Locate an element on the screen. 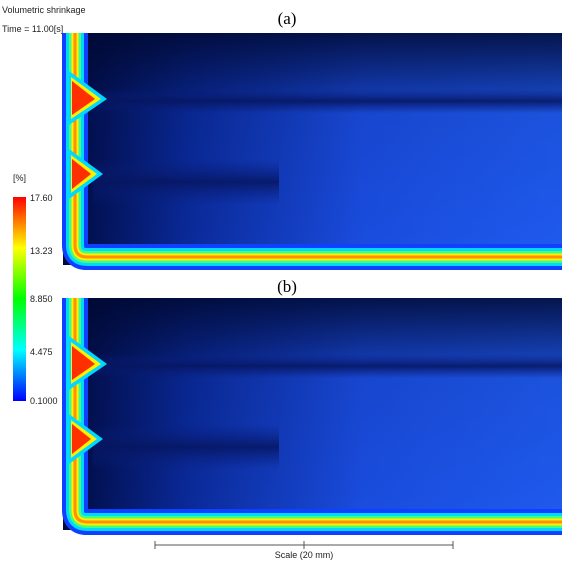 The height and width of the screenshot is (566, 568). legend-label: 4.475 is located at coordinates (41, 352).